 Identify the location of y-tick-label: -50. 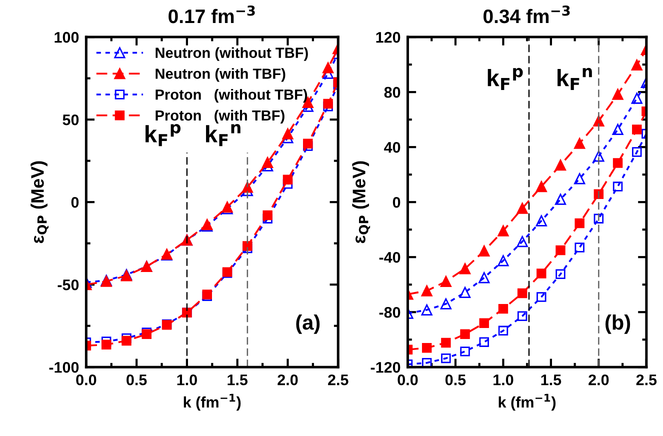
(68, 284).